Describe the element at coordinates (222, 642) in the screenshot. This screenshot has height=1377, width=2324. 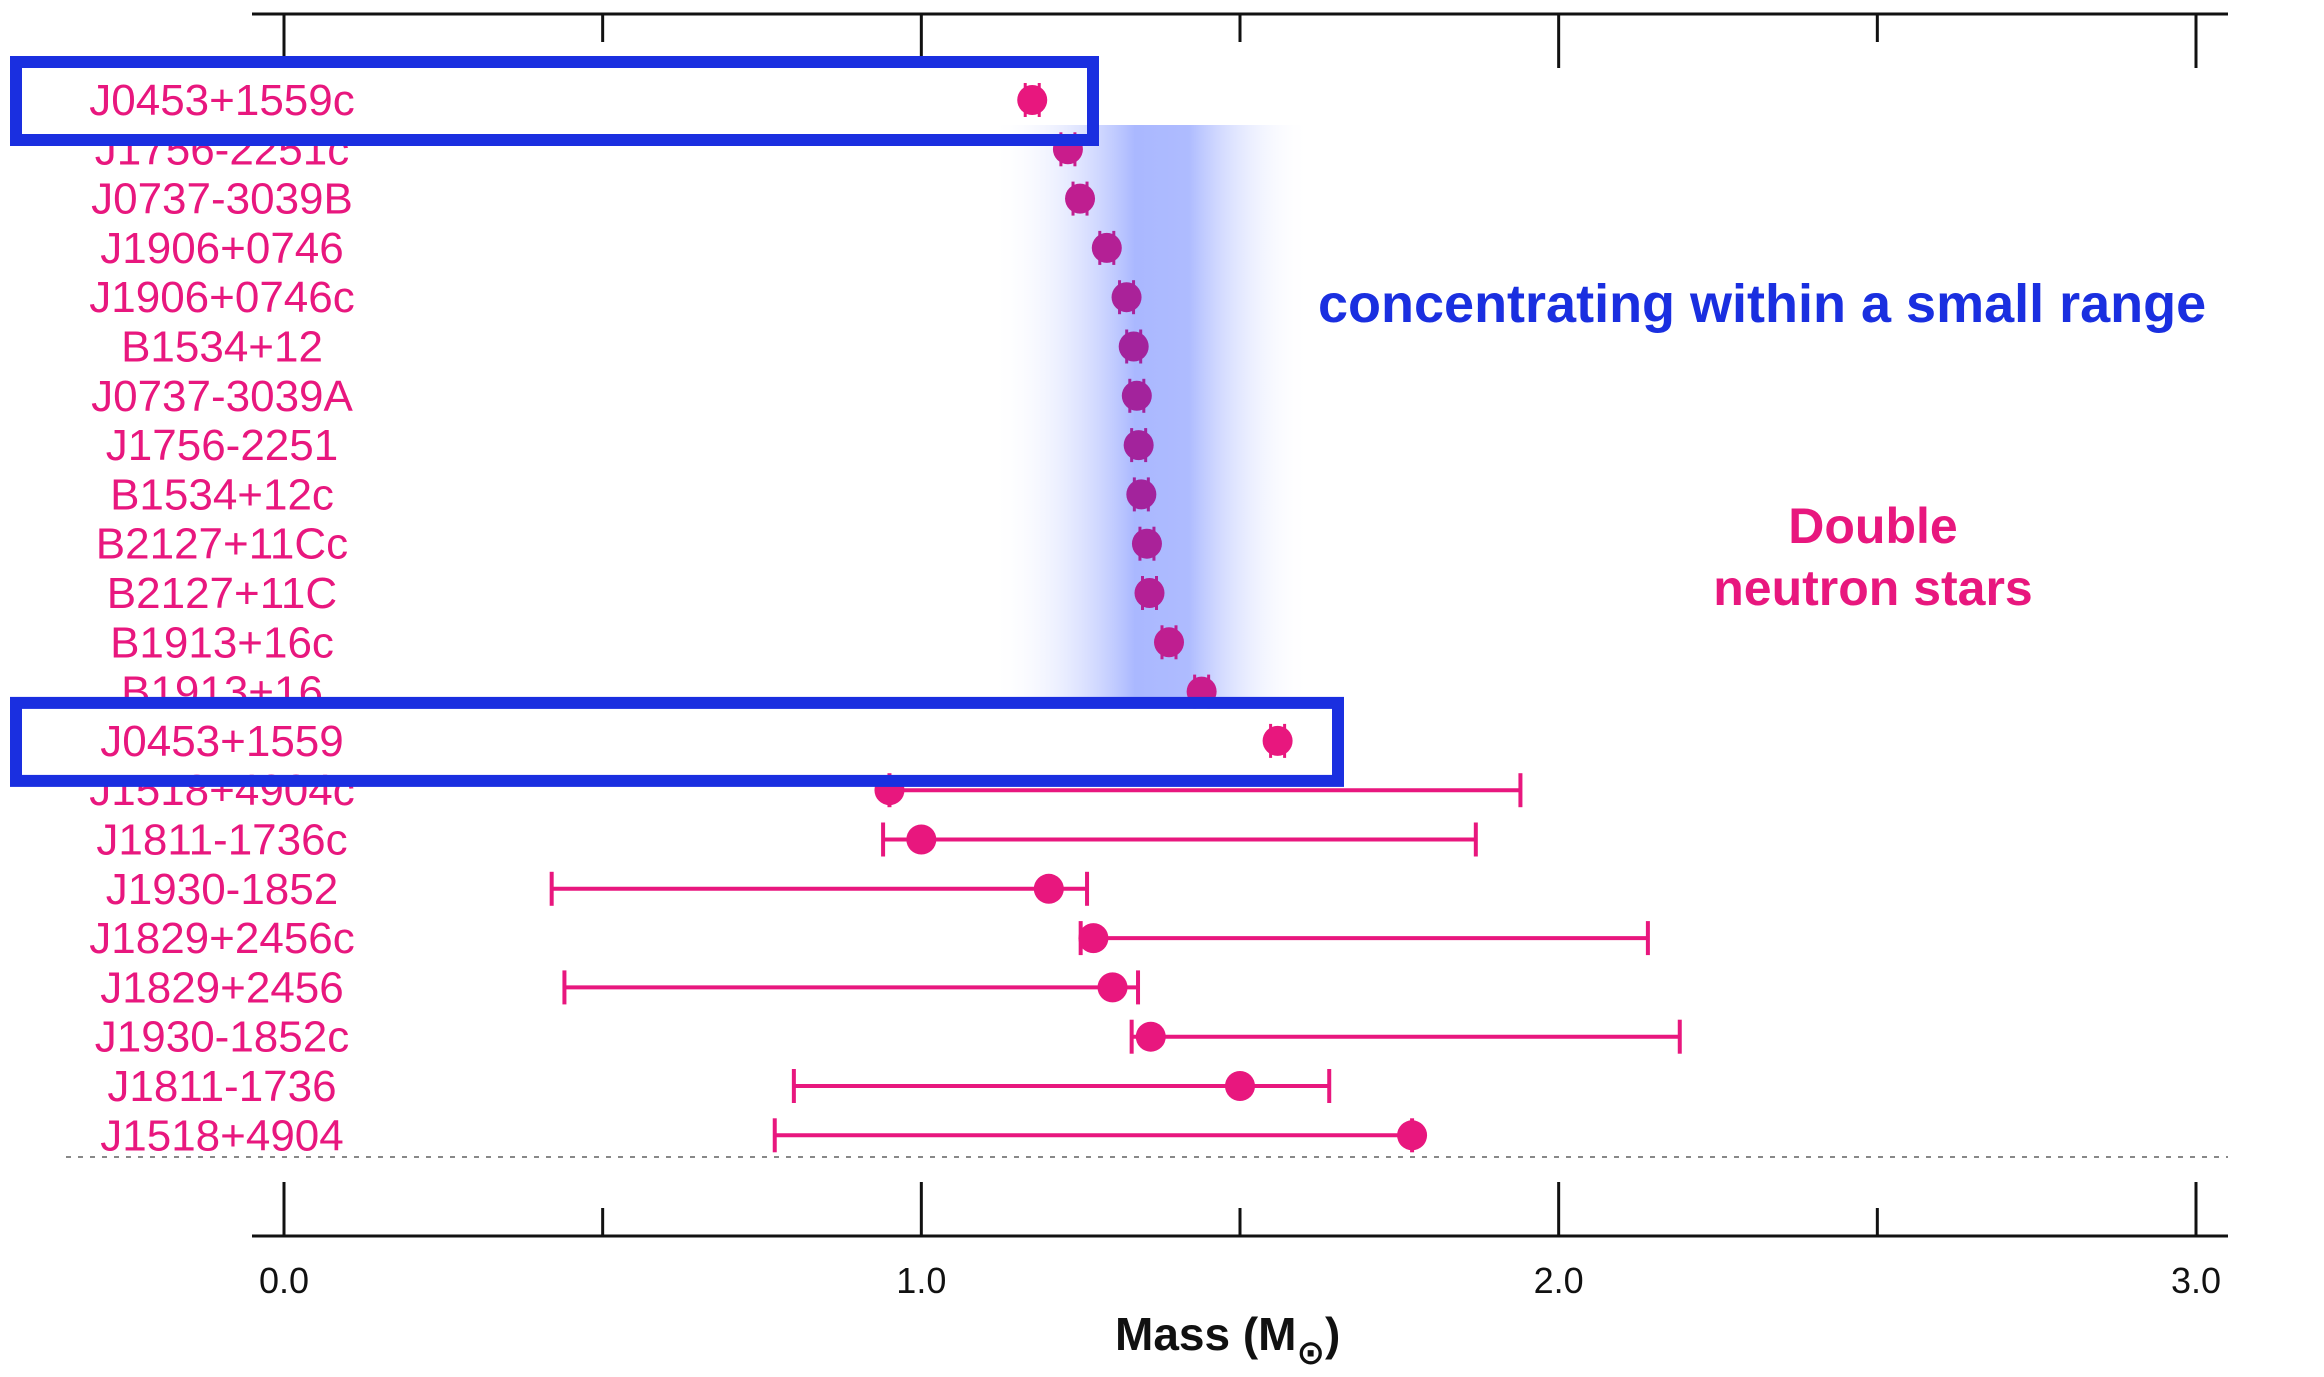
I see `pulsar-label: B1913+16c` at that location.